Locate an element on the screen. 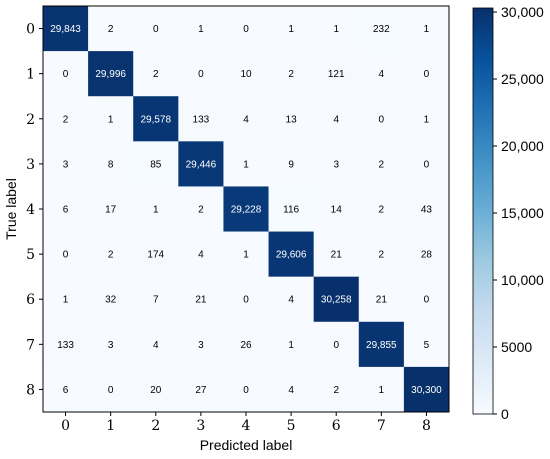 This screenshot has height=459, width=550. x-tick-label: 2 is located at coordinates (155, 426).